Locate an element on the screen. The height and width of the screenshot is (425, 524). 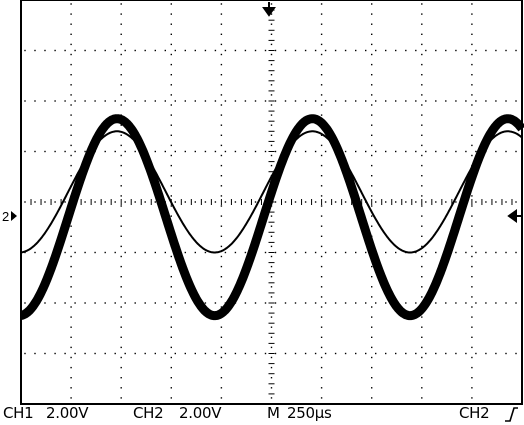
rising-edge-icon is located at coordinates (511, 414).